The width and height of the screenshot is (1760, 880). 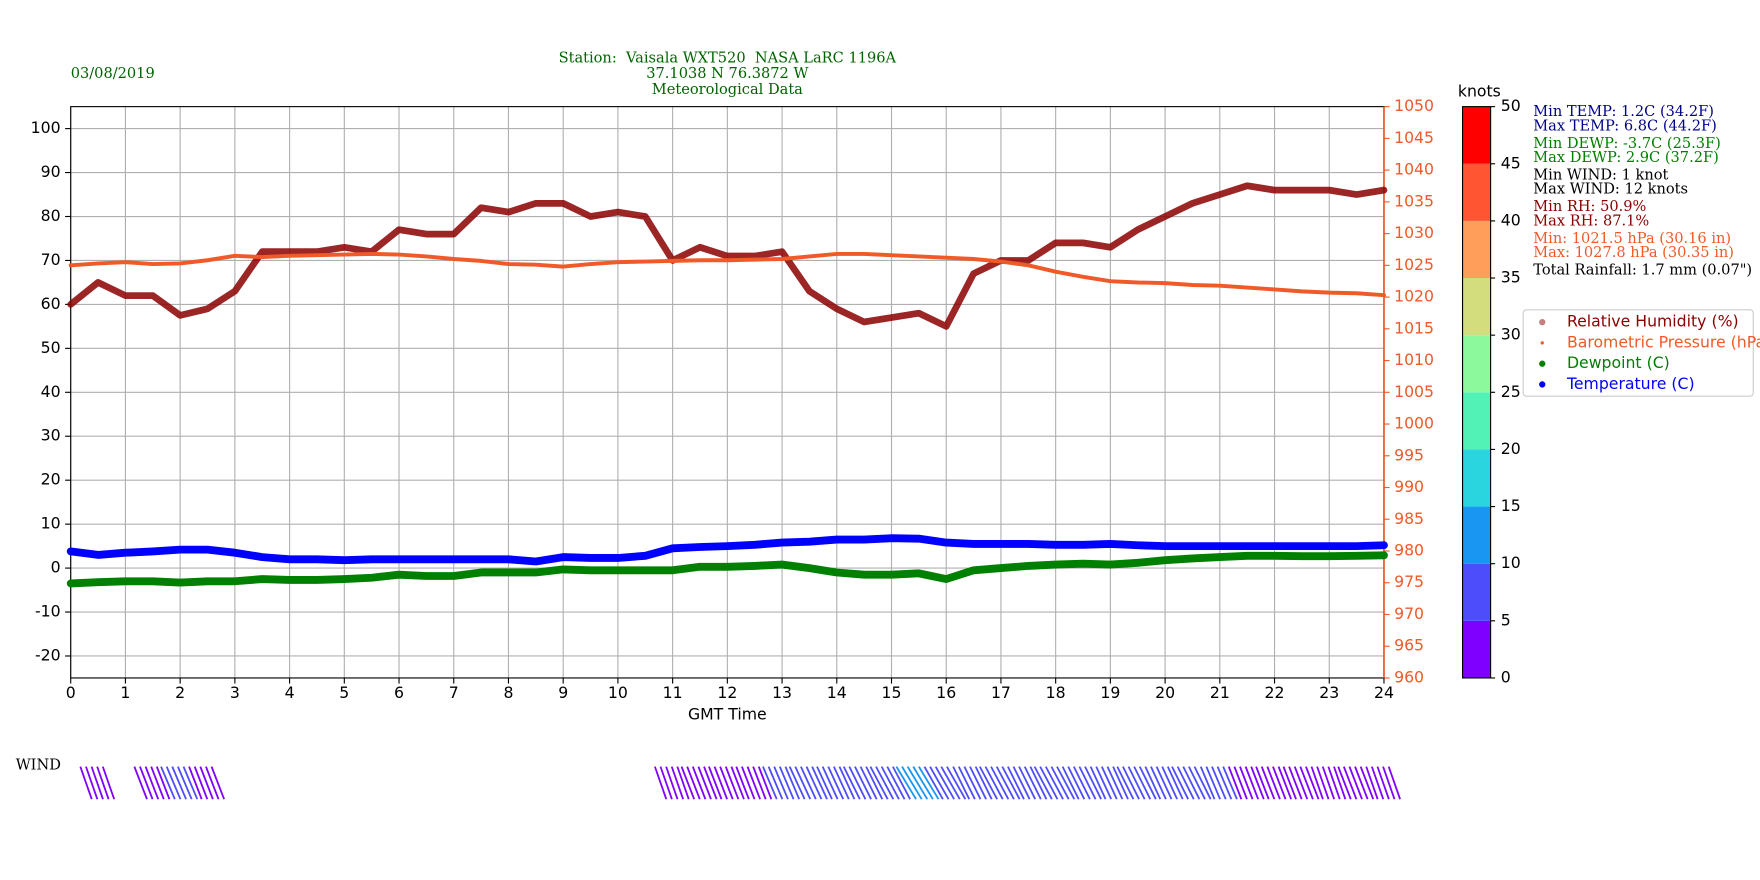 What do you see at coordinates (727, 692) in the screenshot?
I see `x-tick-label: 12` at bounding box center [727, 692].